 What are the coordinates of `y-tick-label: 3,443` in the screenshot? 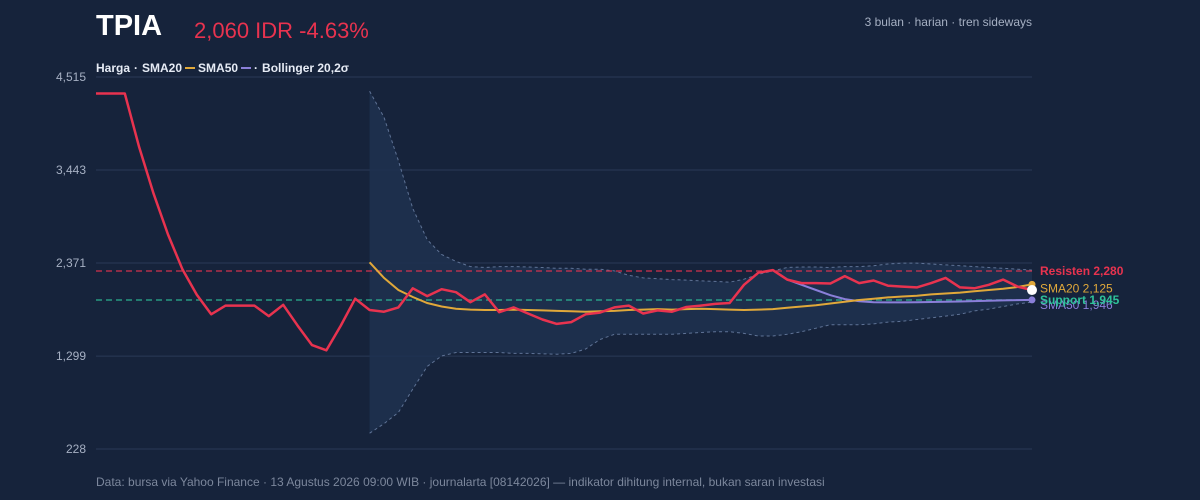 It's located at (71, 170).